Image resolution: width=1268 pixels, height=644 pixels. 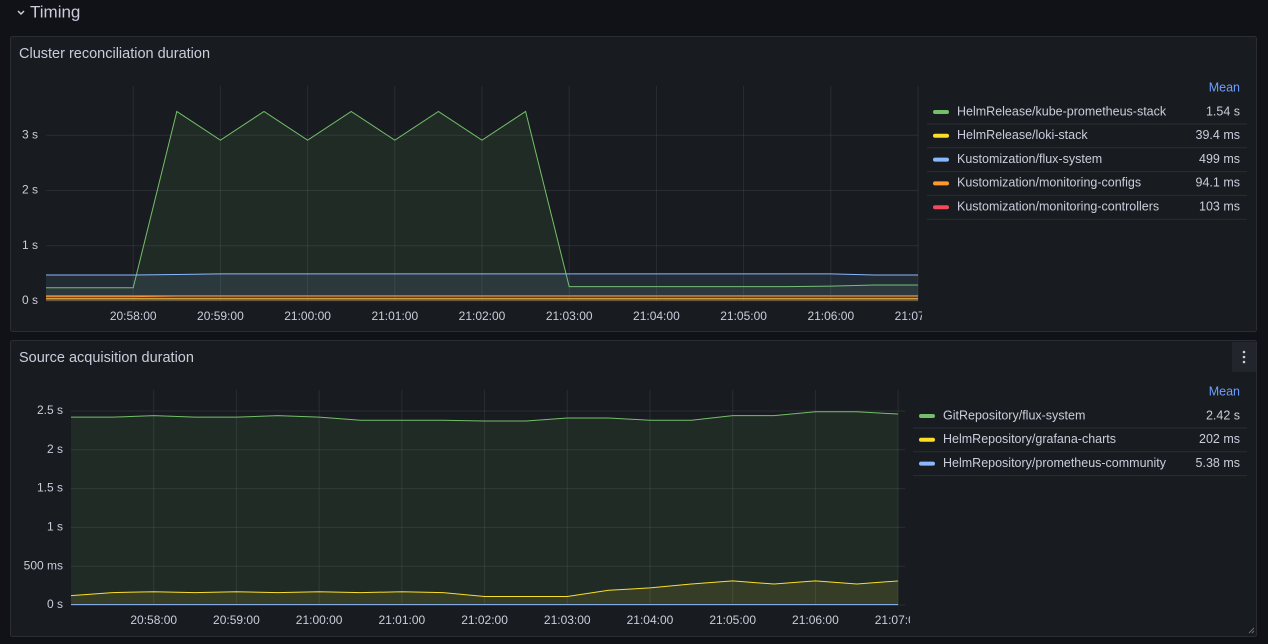 I want to click on panel-menu, so click(x=1244, y=357).